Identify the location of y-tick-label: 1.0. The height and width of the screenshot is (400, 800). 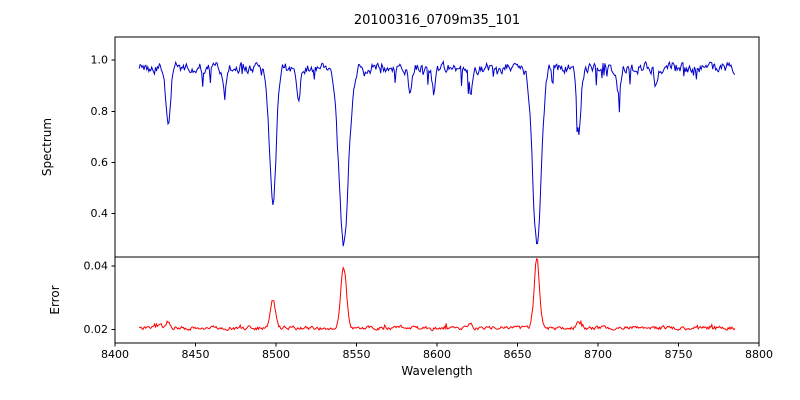
(100, 60).